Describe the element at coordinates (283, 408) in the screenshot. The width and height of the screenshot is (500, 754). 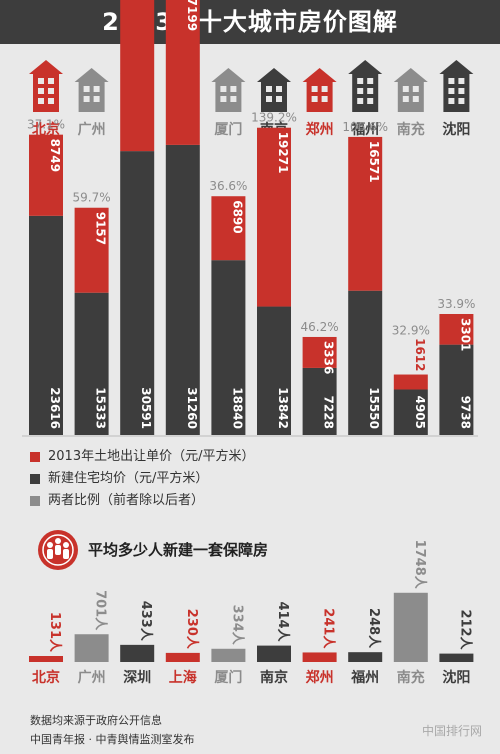
I see `label-house-price: 13842` at that location.